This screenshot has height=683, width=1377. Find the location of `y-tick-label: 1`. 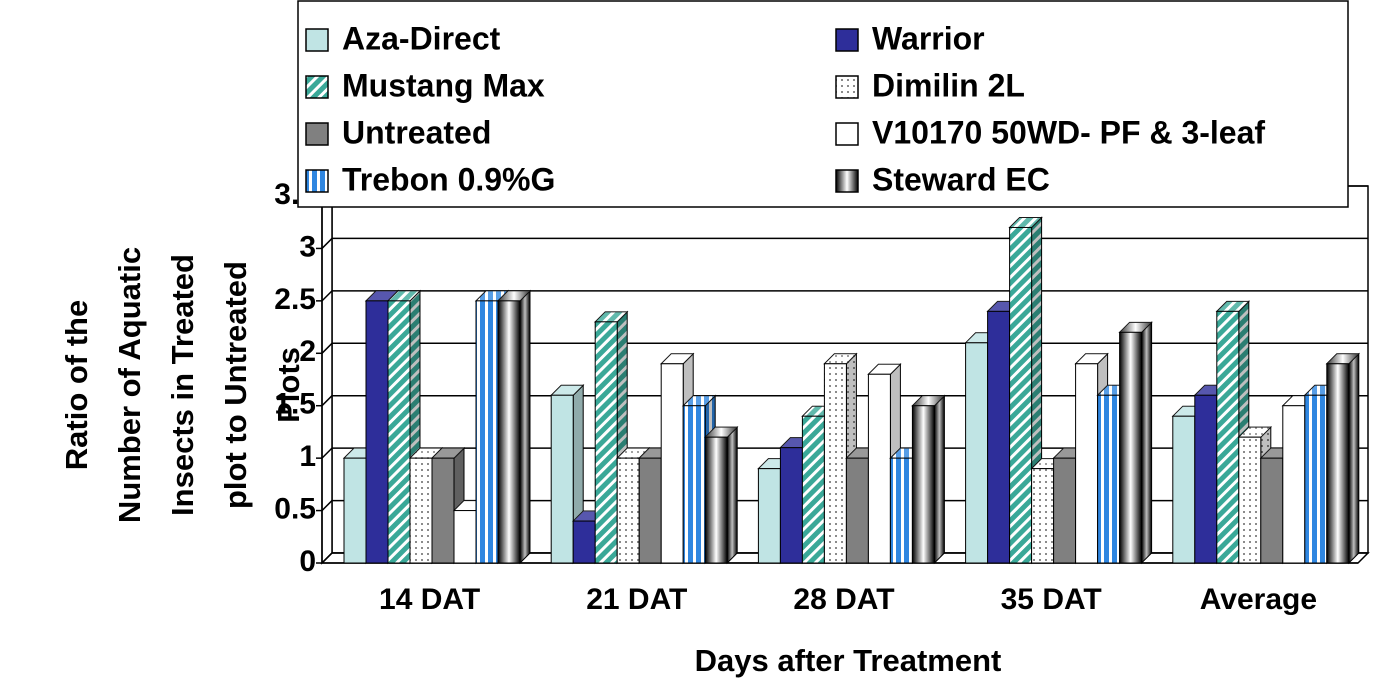

y-tick-label: 1 is located at coordinates (307, 456).